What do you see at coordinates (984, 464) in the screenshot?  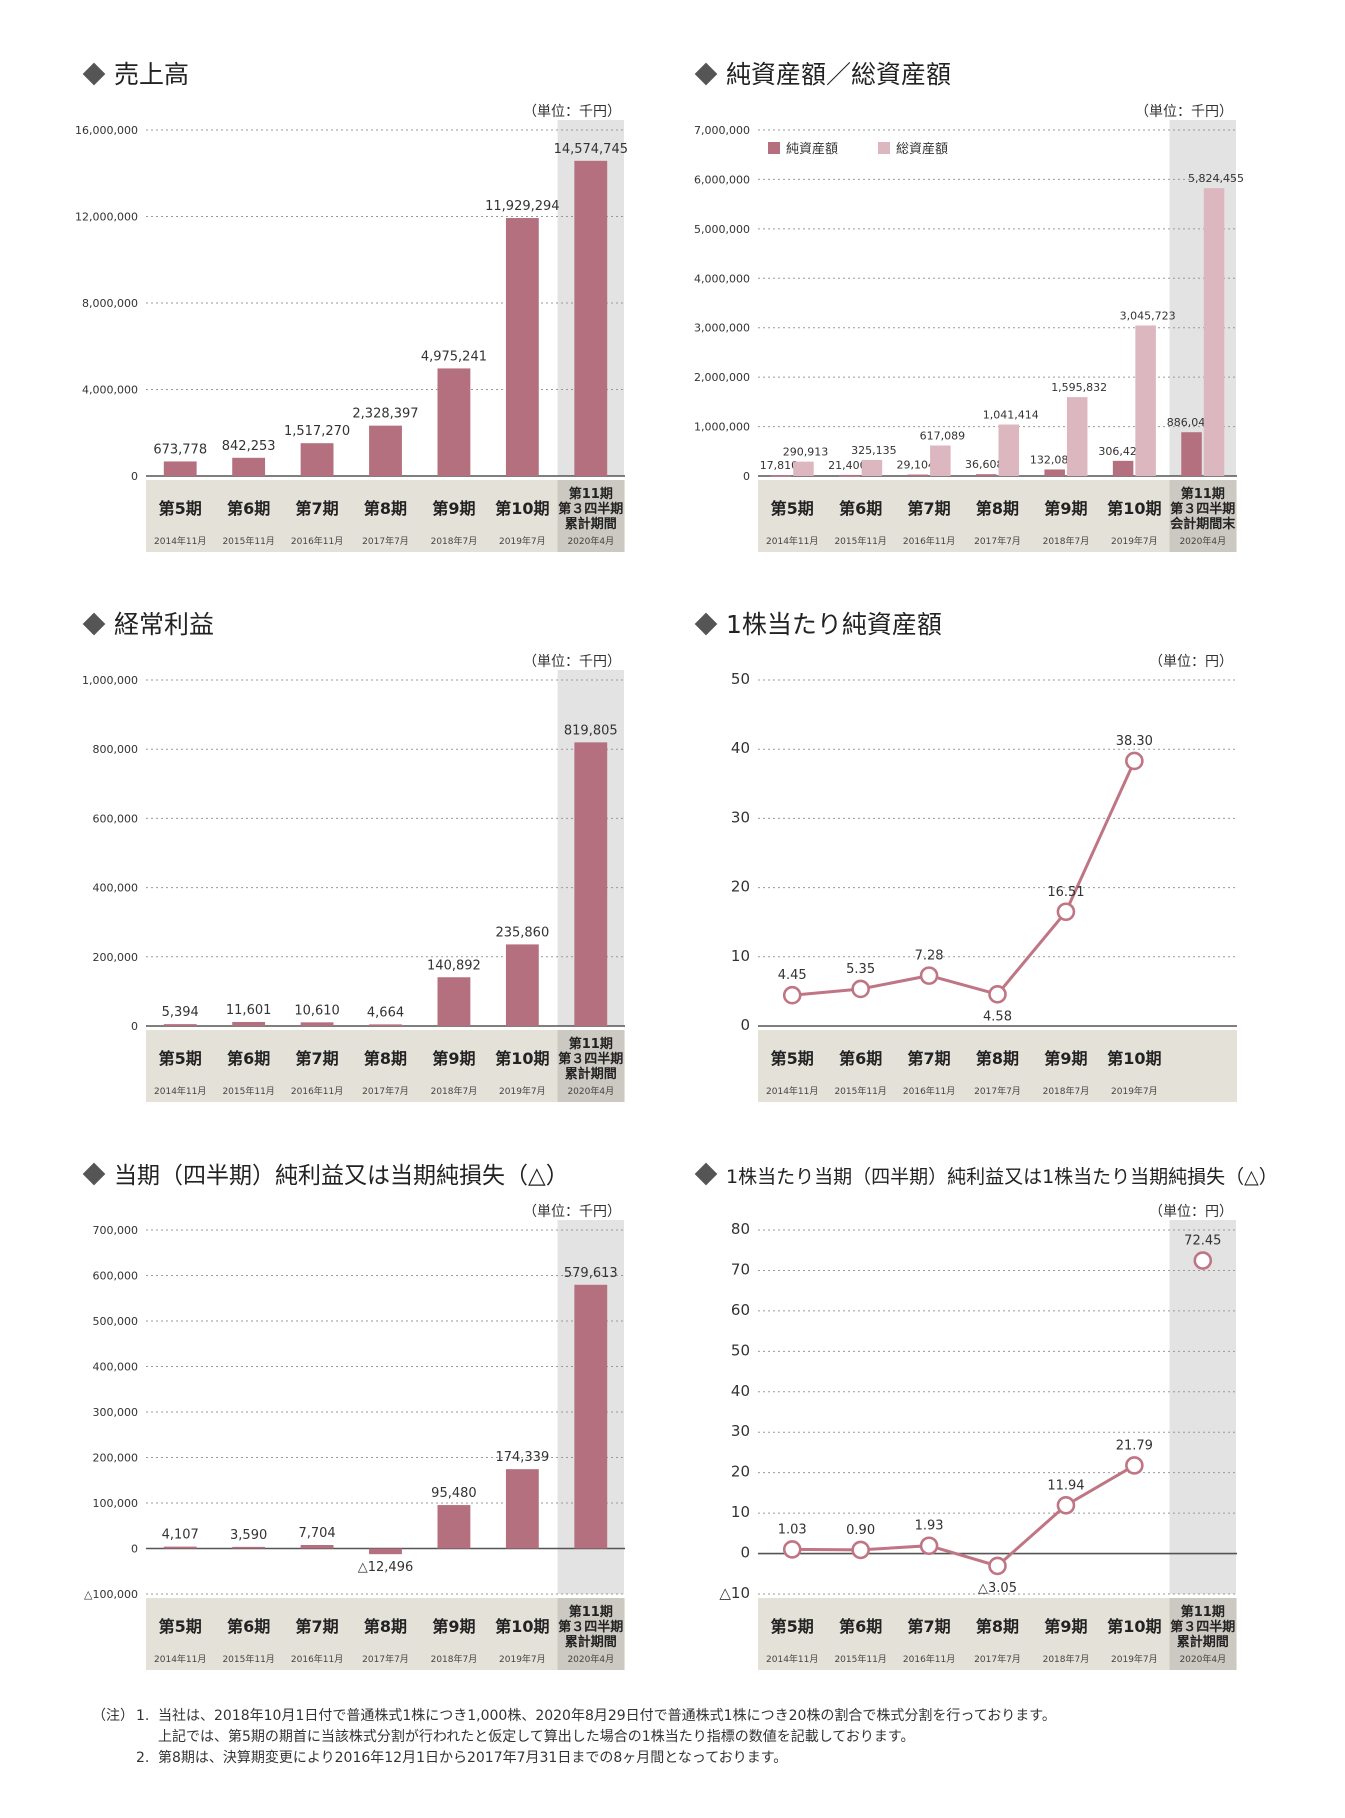 I see `value-label: 36,608` at bounding box center [984, 464].